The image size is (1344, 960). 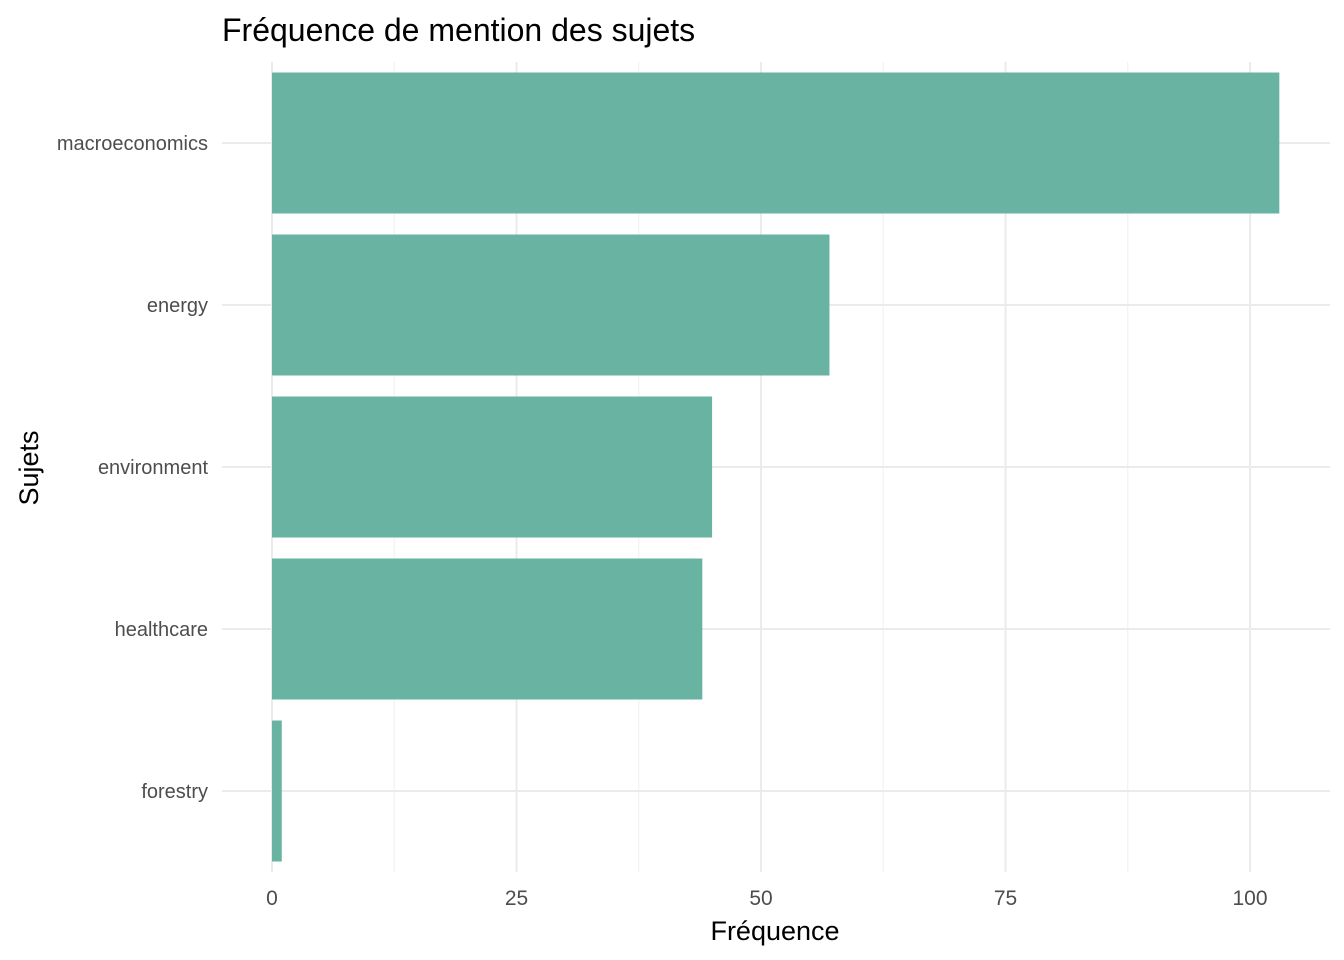 What do you see at coordinates (1249, 898) in the screenshot?
I see `x-tick-label: 100` at bounding box center [1249, 898].